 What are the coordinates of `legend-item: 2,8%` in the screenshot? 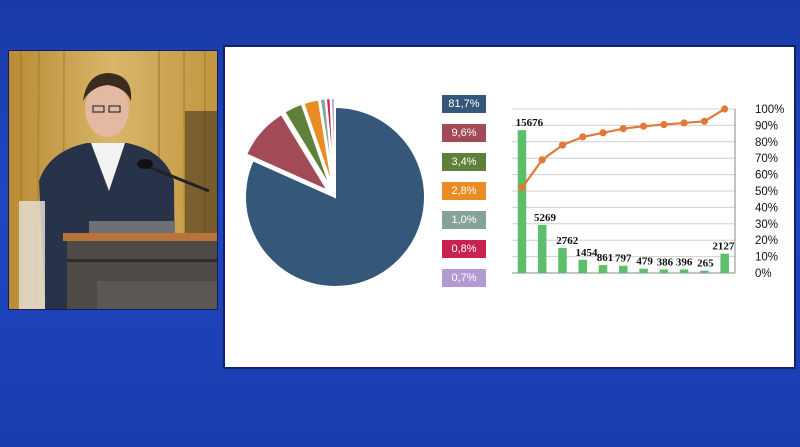 It's located at (464, 191).